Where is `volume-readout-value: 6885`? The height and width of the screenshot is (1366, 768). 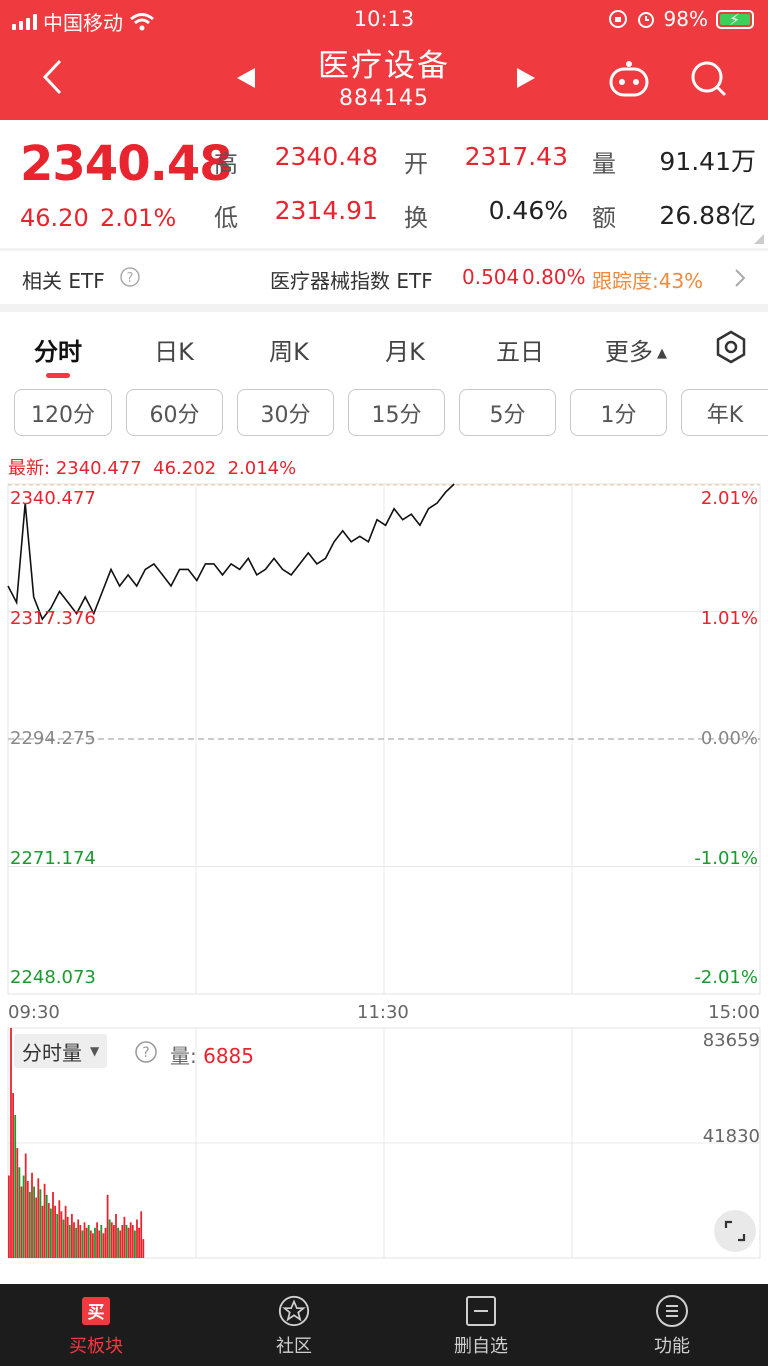
volume-readout-value: 6885 is located at coordinates (229, 1056).